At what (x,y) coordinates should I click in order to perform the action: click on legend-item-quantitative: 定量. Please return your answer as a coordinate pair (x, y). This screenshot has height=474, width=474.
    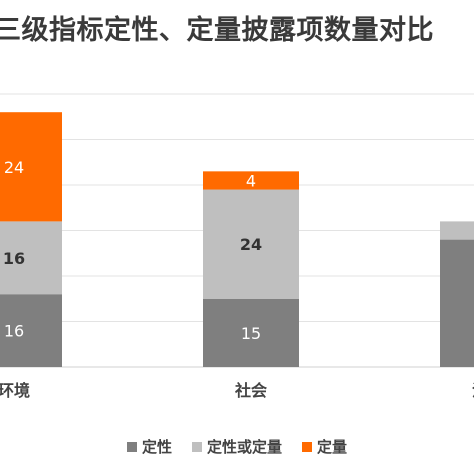
    Looking at the image, I should click on (324, 446).